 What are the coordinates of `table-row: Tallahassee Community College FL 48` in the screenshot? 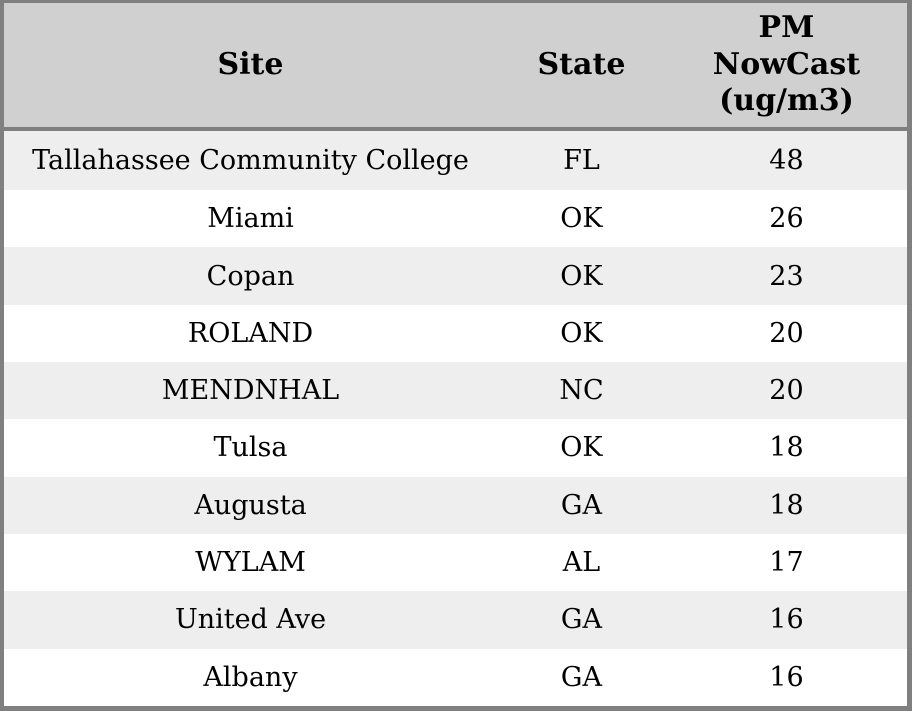 It's located at (455, 160).